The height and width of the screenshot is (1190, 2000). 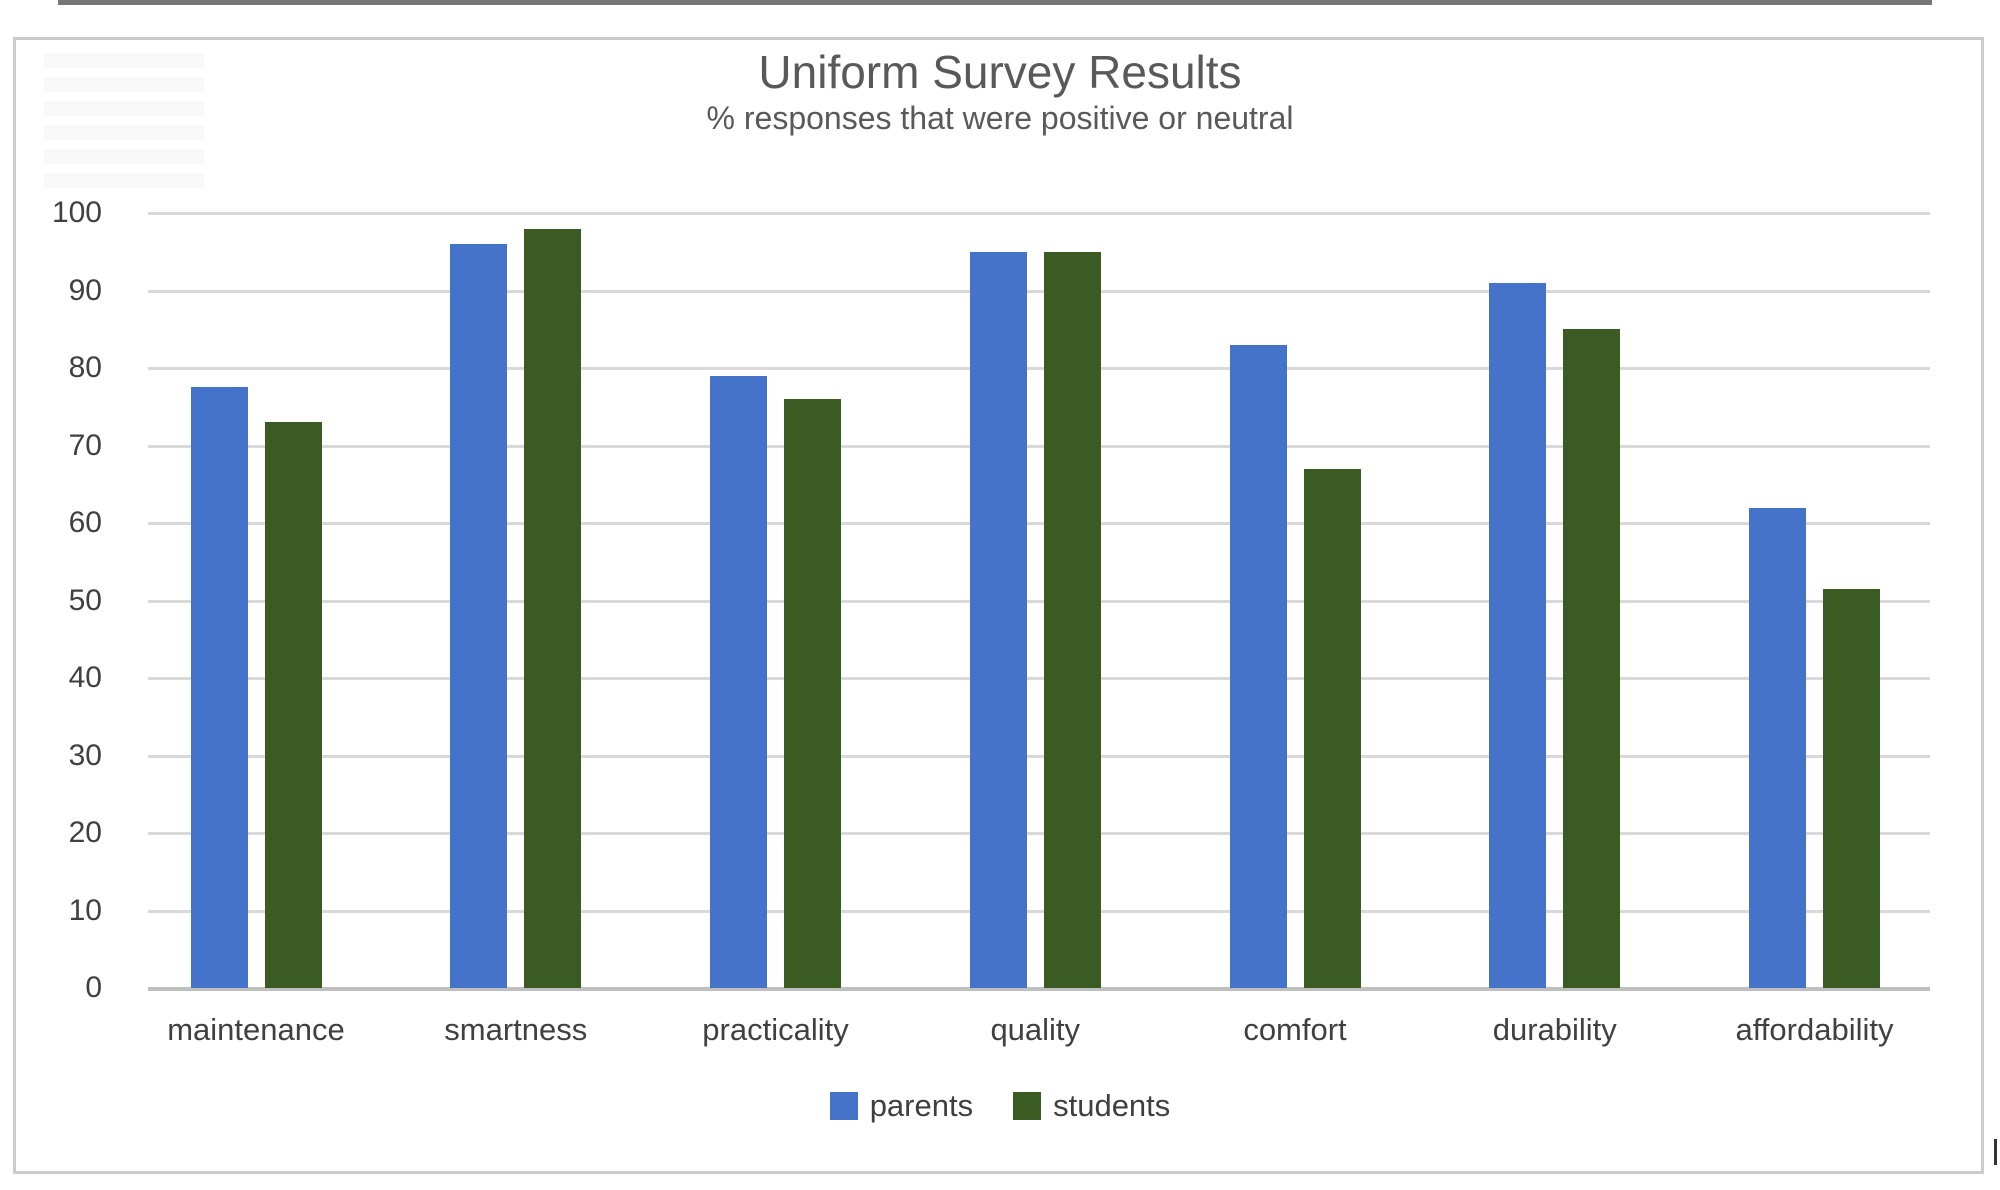 I want to click on bar-parents-practicality, so click(x=738, y=681).